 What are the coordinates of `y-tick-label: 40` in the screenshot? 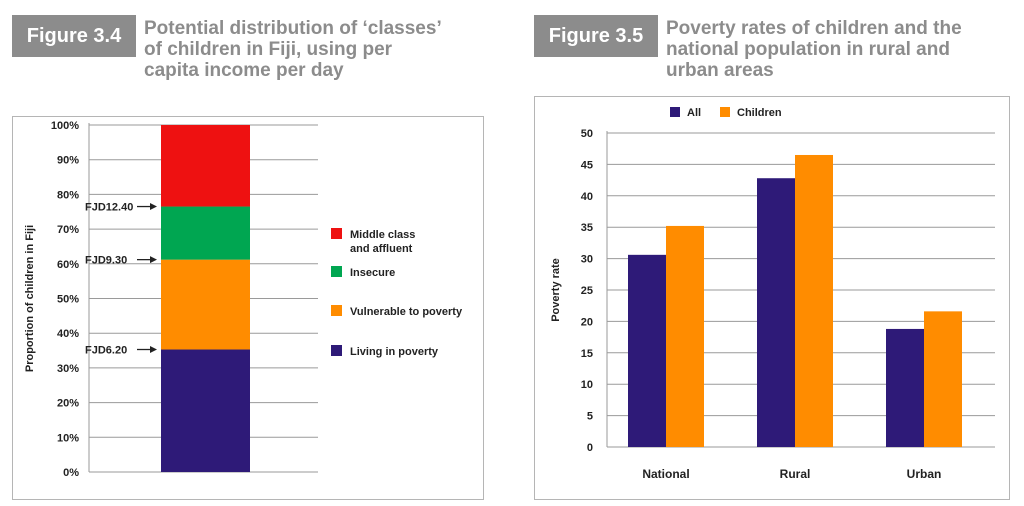 It's located at (587, 197).